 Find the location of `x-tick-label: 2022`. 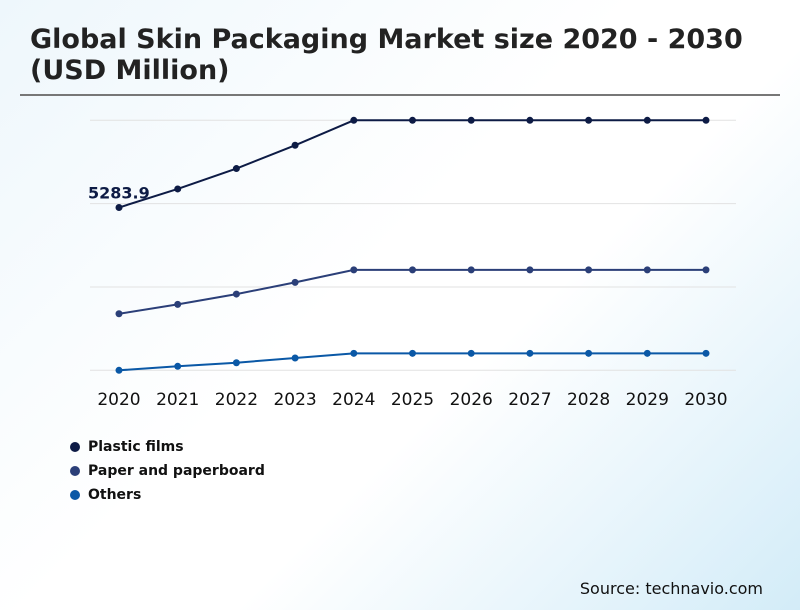

x-tick-label: 2022 is located at coordinates (236, 400).